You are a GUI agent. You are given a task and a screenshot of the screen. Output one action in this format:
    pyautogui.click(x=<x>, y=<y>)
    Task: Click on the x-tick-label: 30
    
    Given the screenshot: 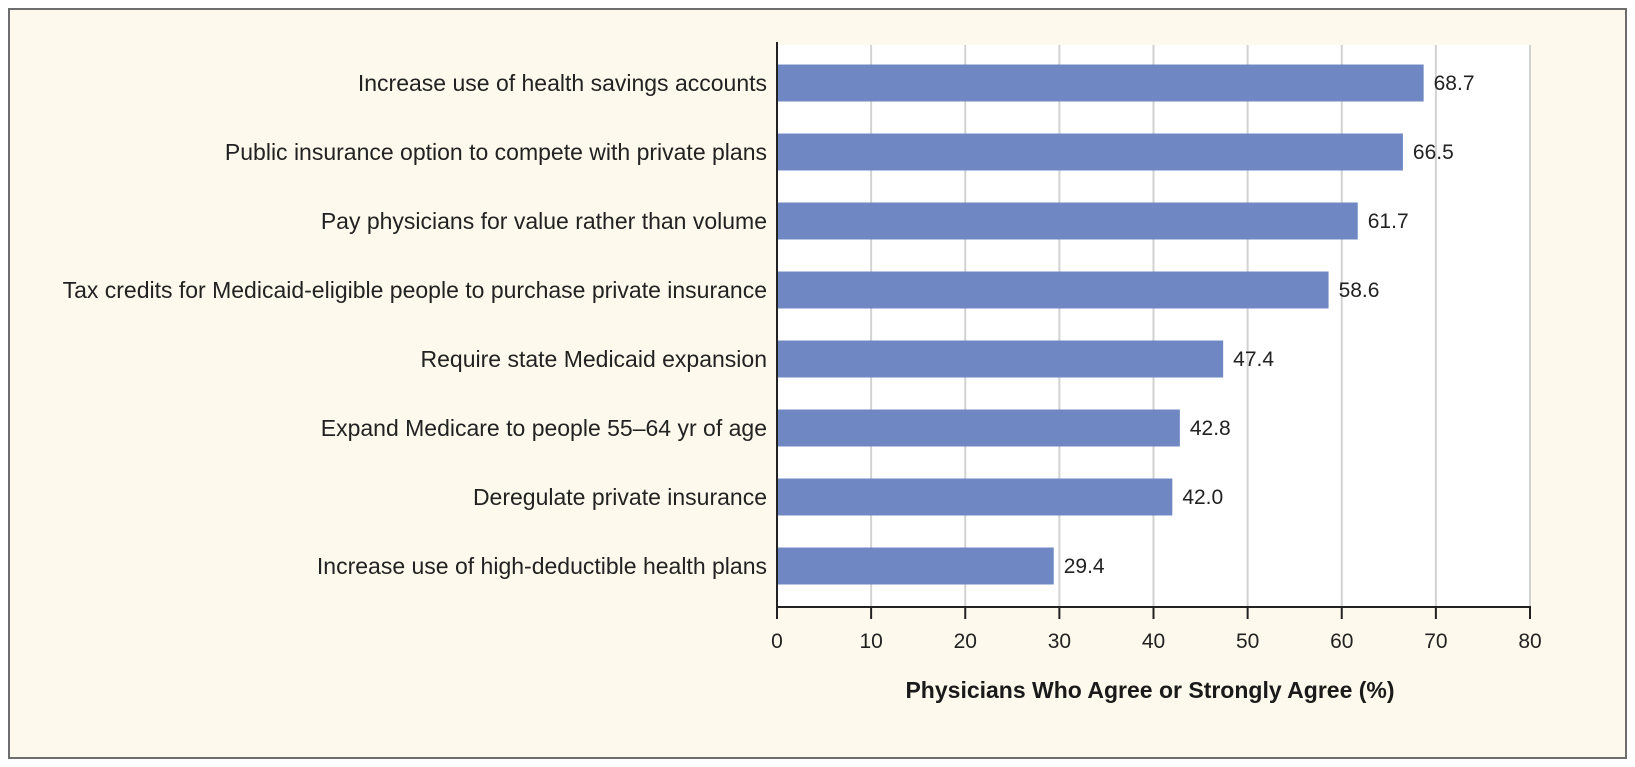 What is the action you would take?
    pyautogui.click(x=1059, y=641)
    